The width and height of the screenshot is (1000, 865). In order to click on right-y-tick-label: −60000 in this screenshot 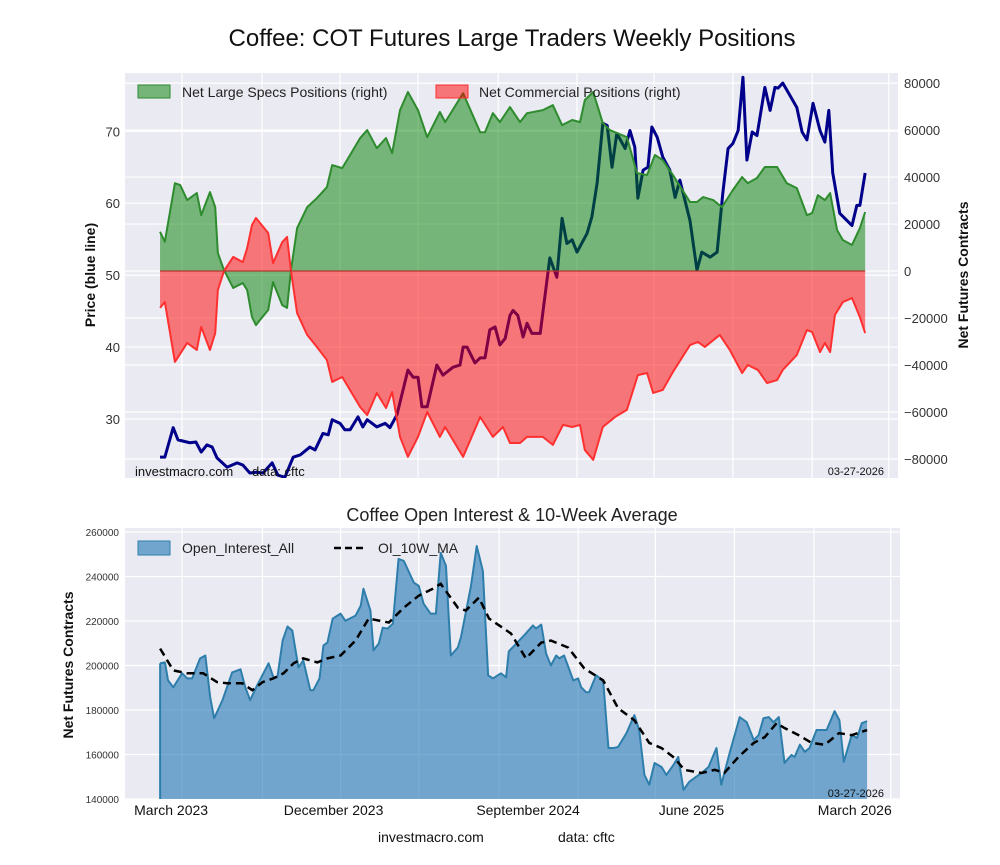, I will do `click(926, 412)`.